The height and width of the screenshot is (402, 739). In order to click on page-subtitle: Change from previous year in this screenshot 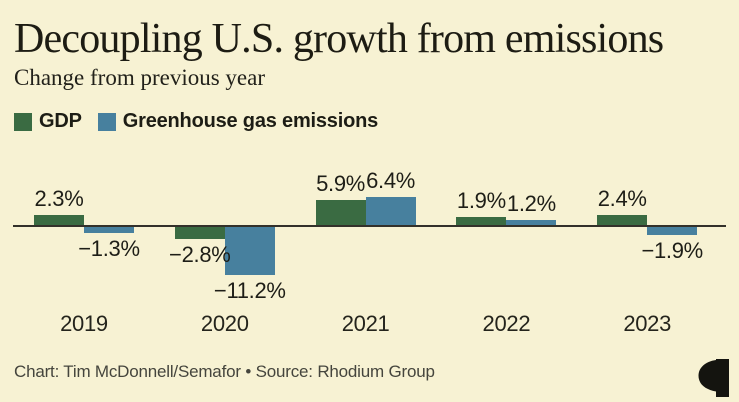, I will do `click(140, 77)`.